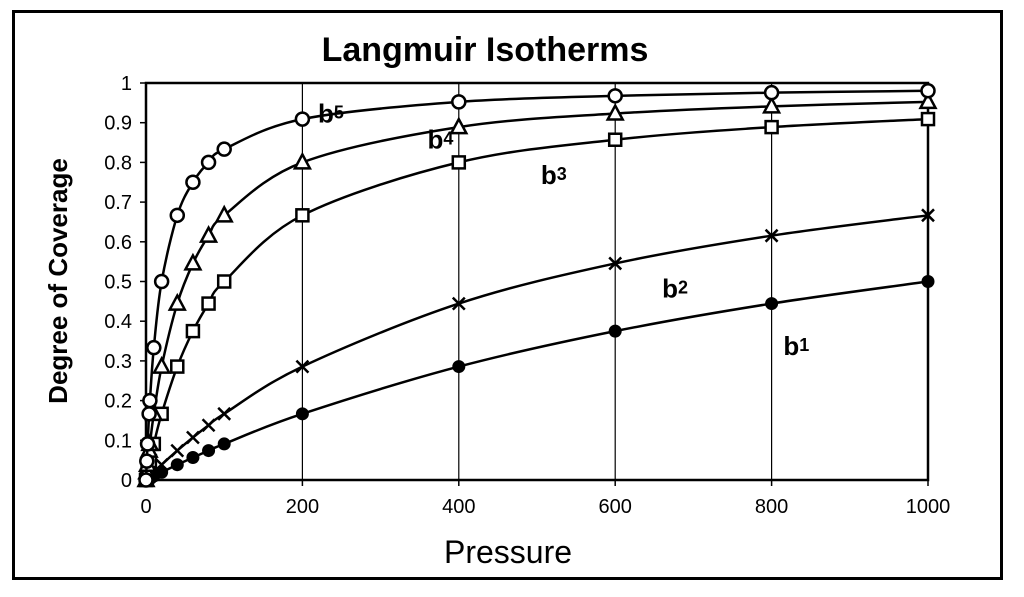 This screenshot has height=597, width=1024. What do you see at coordinates (458, 507) in the screenshot?
I see `x-tick-label: 400` at bounding box center [458, 507].